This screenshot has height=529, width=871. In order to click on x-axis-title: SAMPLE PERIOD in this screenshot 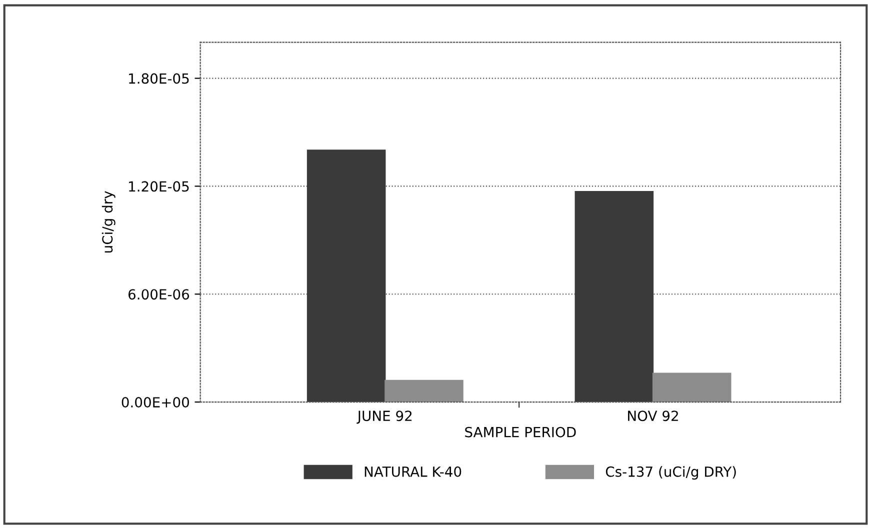, I will do `click(520, 432)`.